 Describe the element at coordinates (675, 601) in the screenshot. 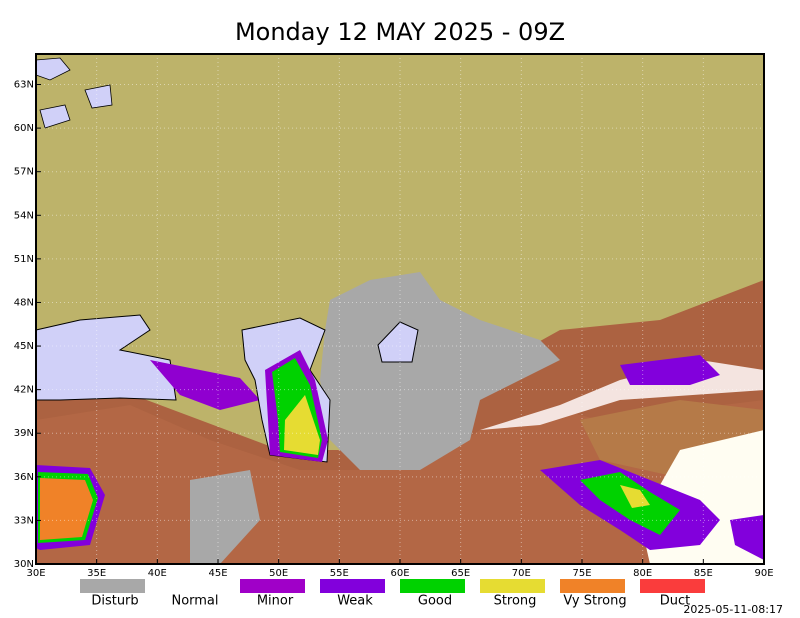

I see `legend-label: Duct` at that location.